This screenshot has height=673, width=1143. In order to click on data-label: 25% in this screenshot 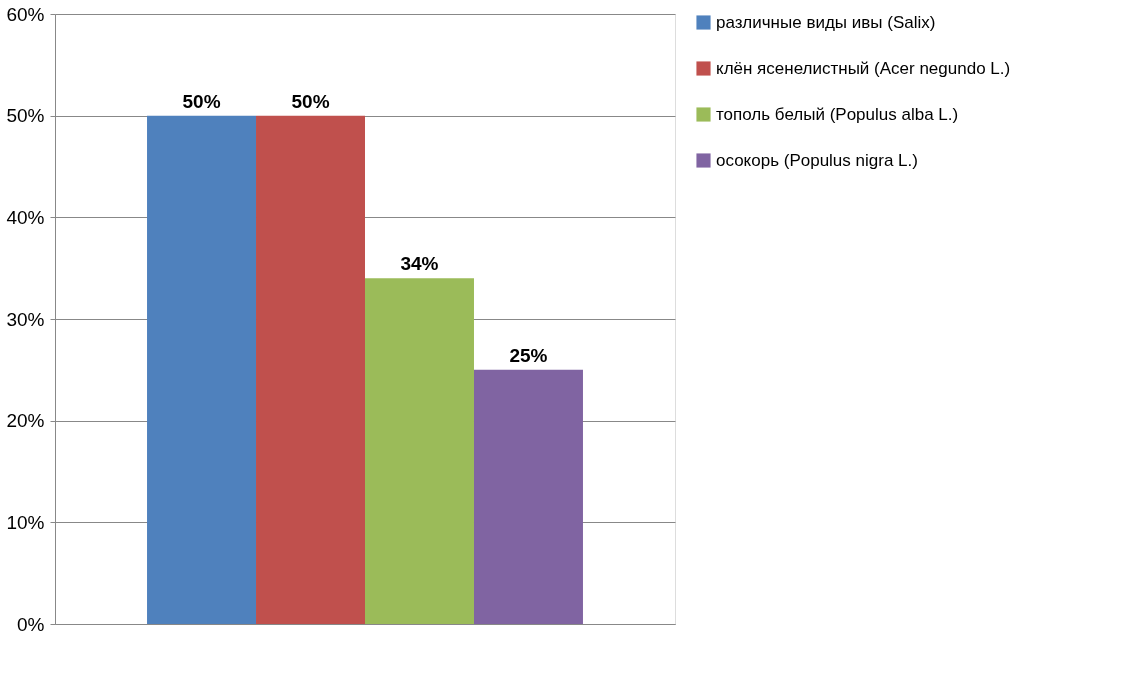, I will do `click(528, 355)`.